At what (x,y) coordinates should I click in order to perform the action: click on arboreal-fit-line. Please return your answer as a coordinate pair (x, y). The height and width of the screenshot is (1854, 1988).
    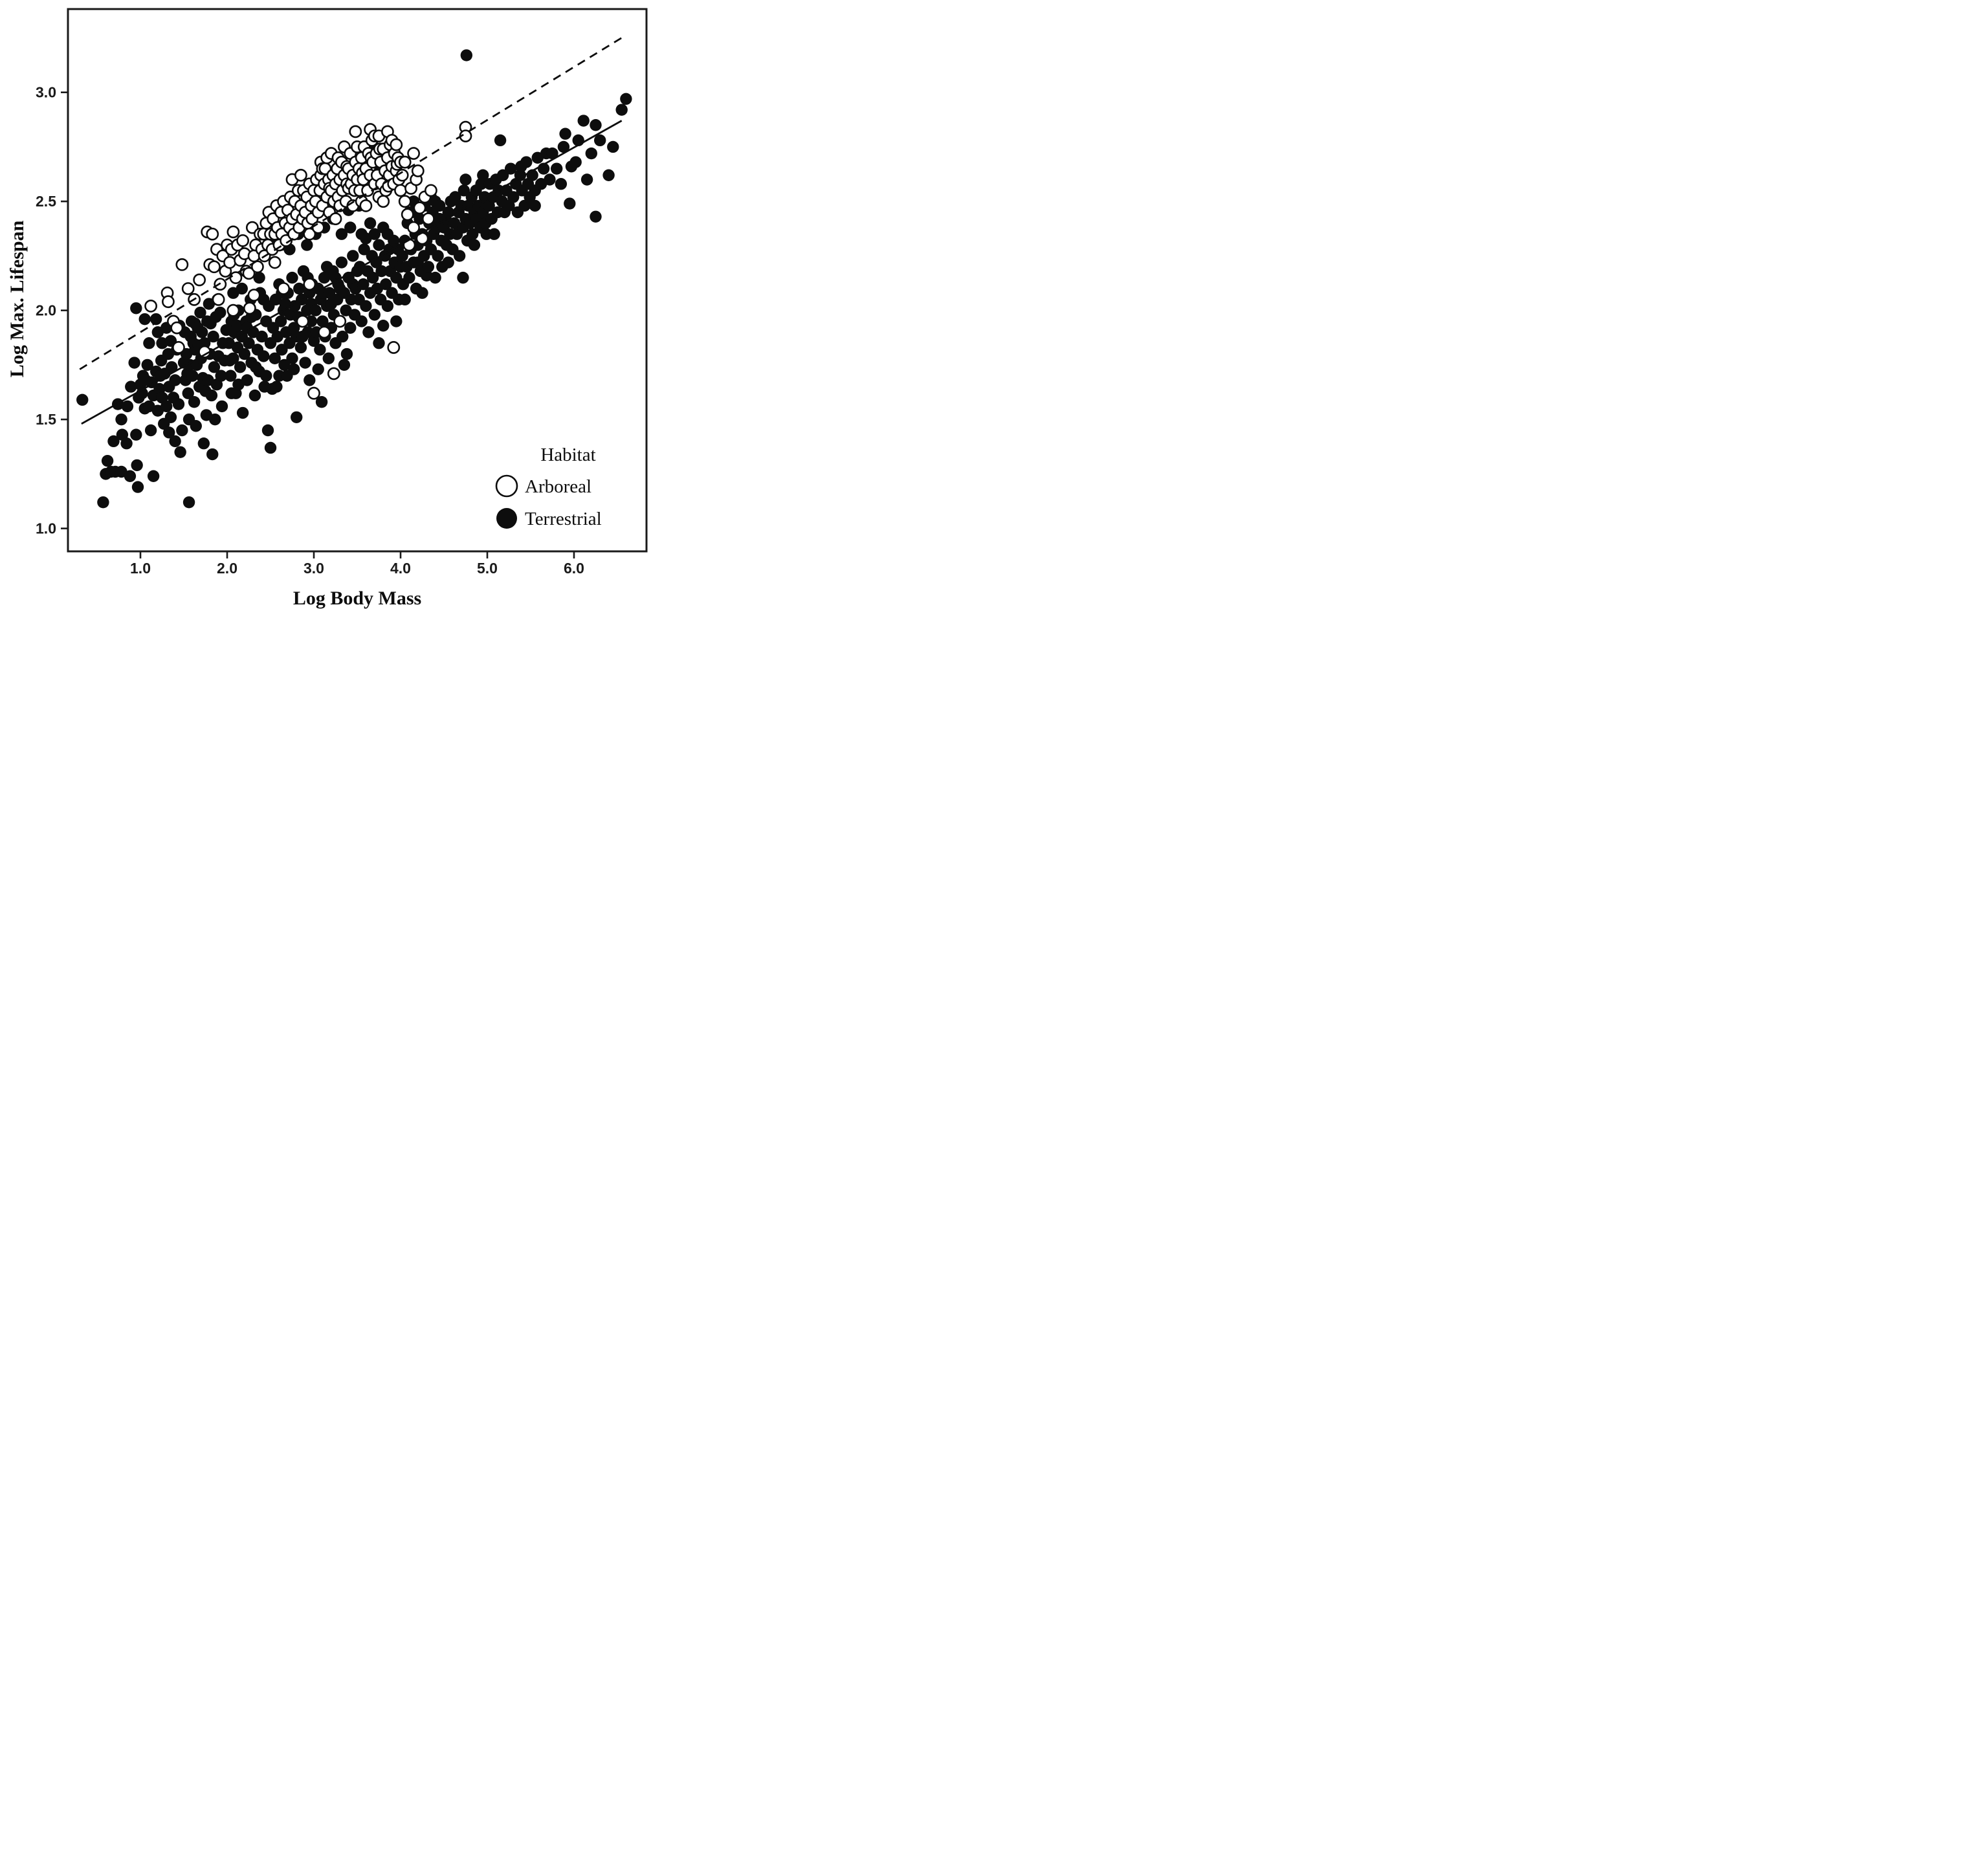
    Looking at the image, I should click on (351, 203).